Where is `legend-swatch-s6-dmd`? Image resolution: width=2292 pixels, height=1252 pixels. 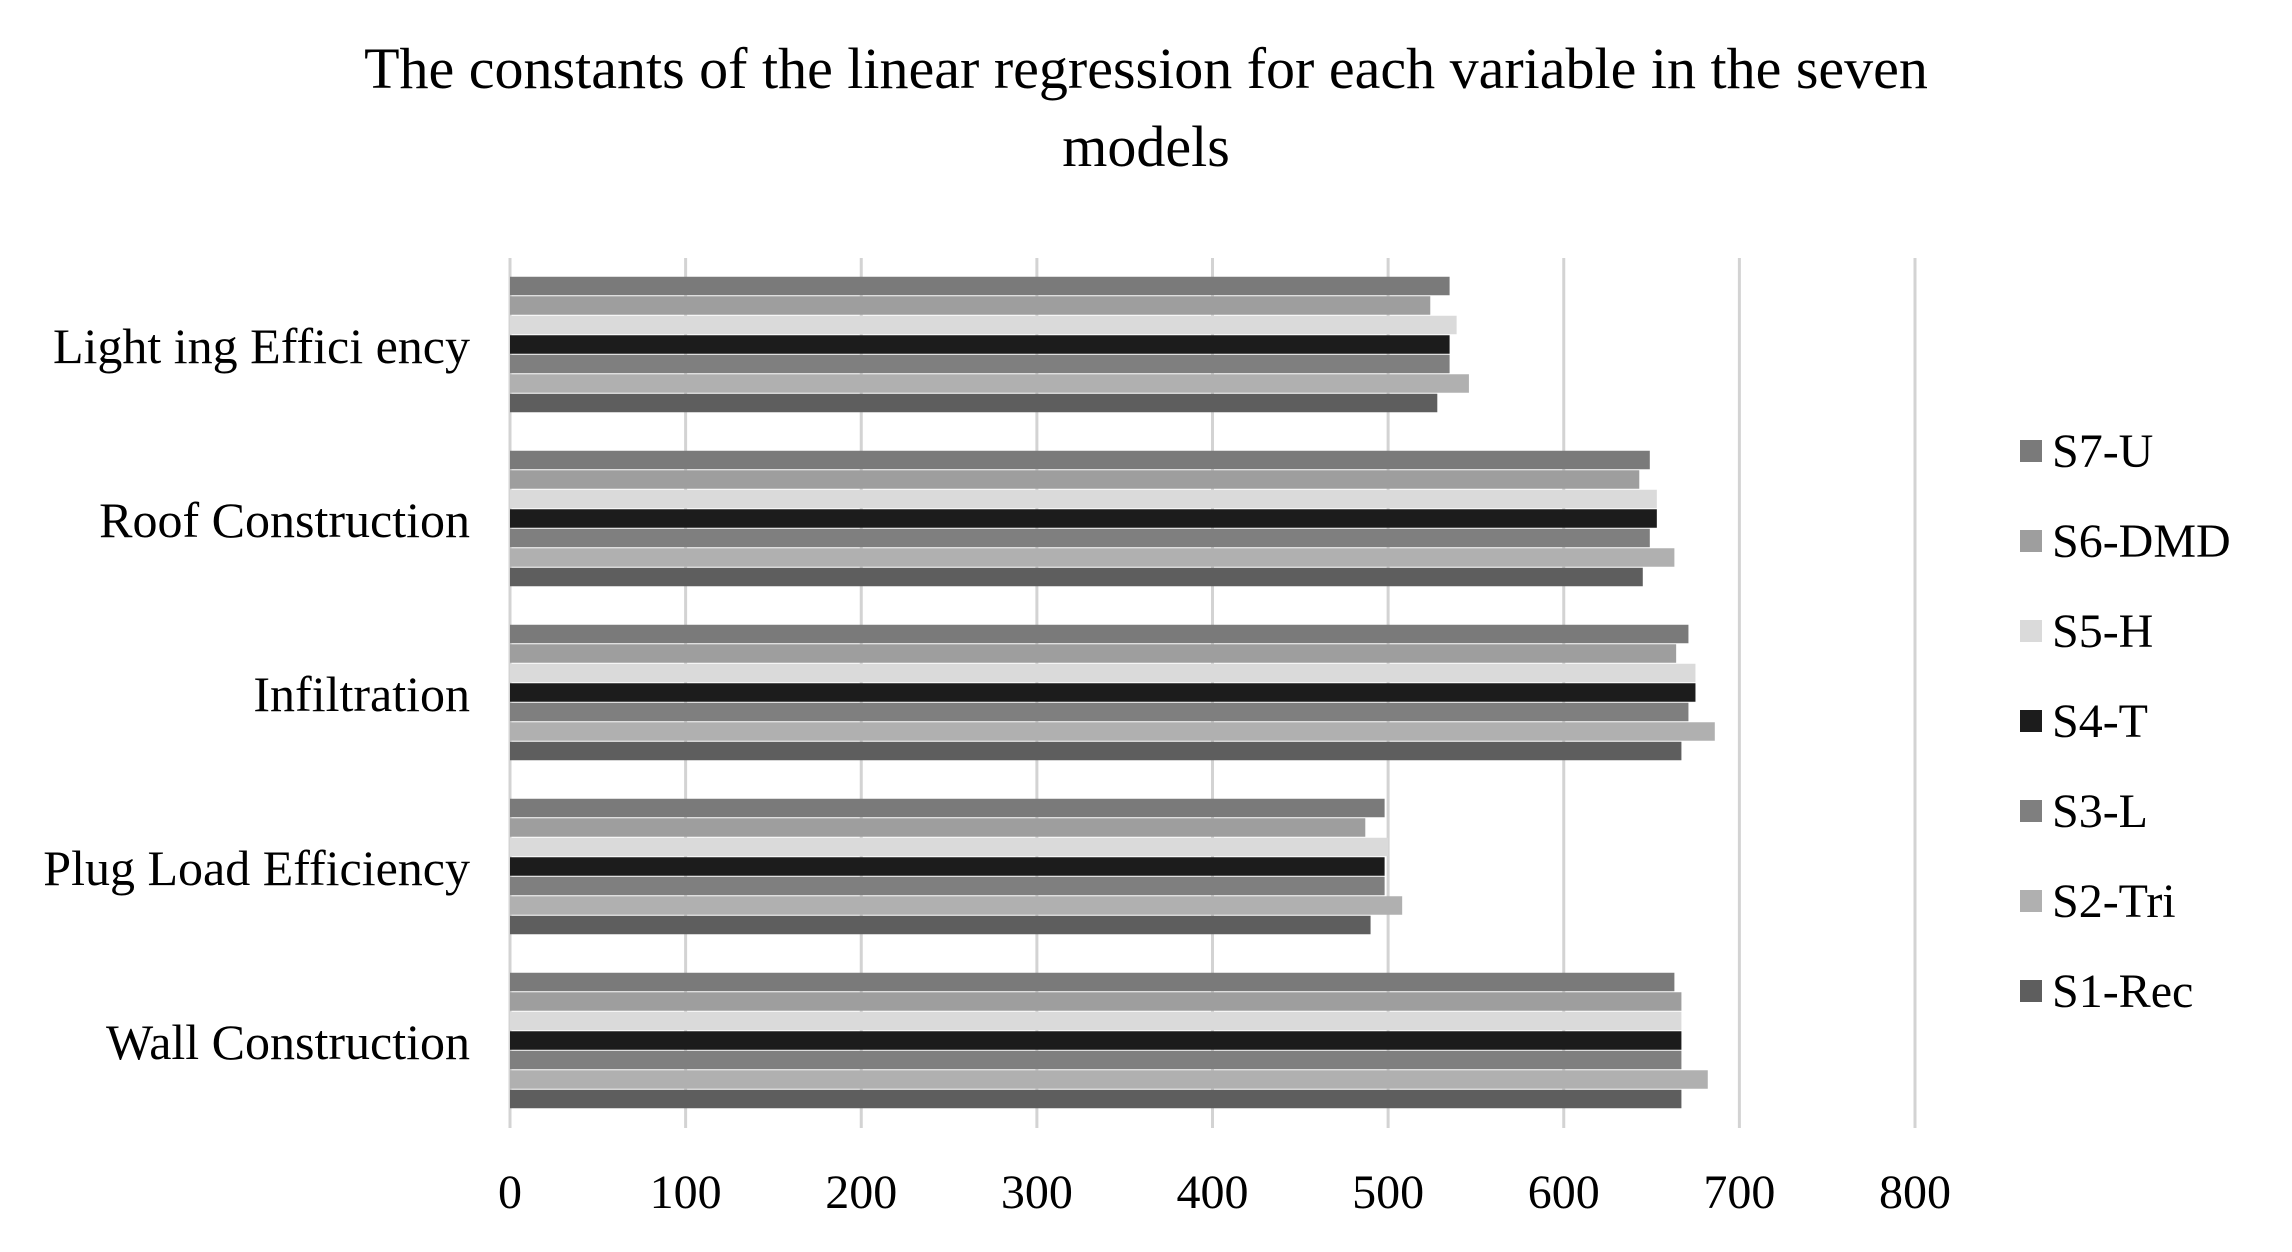
legend-swatch-s6-dmd is located at coordinates (2031, 541).